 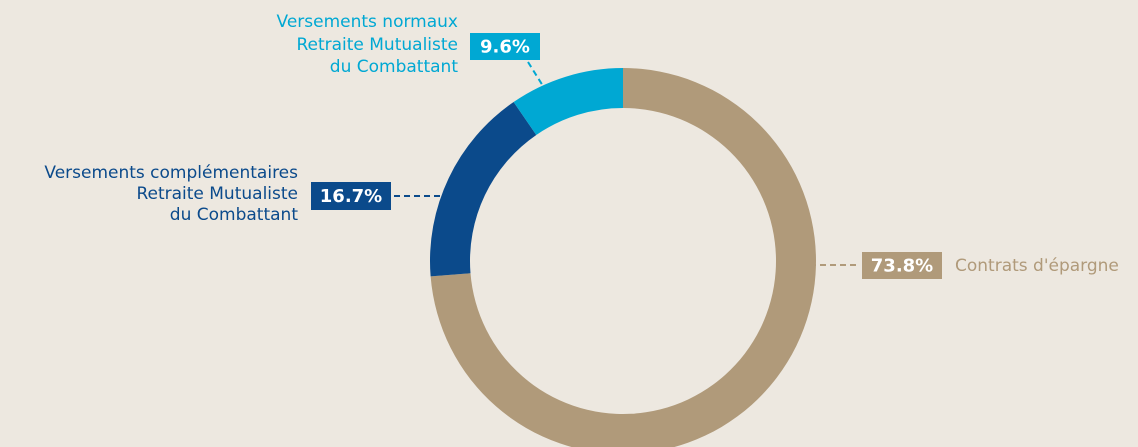 I want to click on value-label: 9.6%, so click(x=505, y=47).